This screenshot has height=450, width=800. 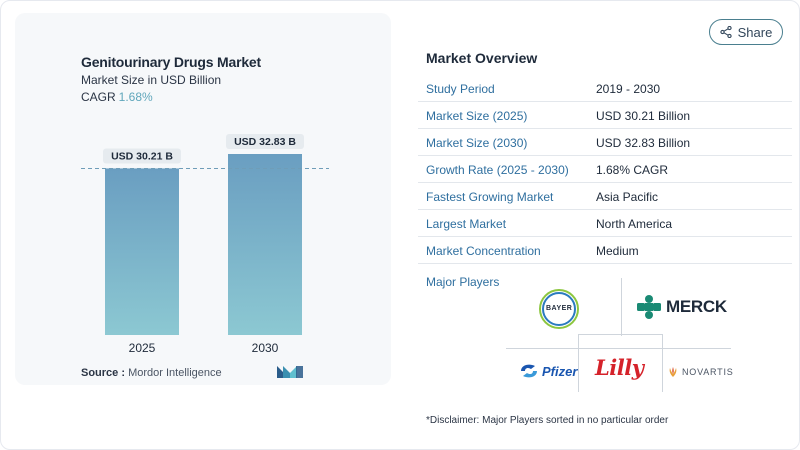 I want to click on overview-row: Growth Rate (2025 - 2030) 1.68% CAGR, so click(x=605, y=169).